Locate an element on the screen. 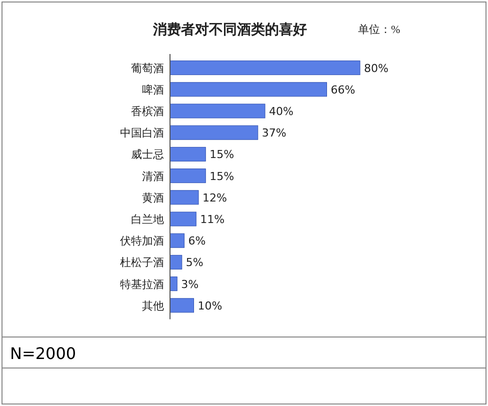 The width and height of the screenshot is (488, 406). y-tick-label: 伏特加酒 is located at coordinates (142, 241).